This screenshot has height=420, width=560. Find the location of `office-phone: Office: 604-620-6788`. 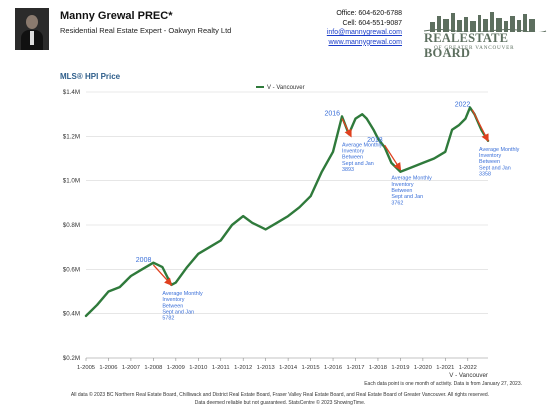

office-phone: Office: 604-620-6788 is located at coordinates (369, 13).